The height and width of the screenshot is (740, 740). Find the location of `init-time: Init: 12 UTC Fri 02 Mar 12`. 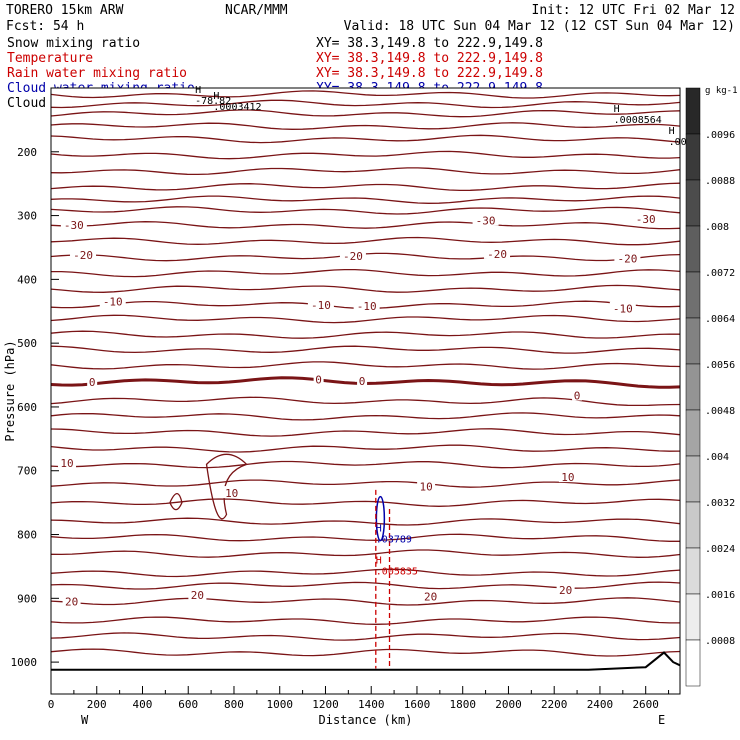

init-time: Init: 12 UTC Fri 02 Mar 12 is located at coordinates (634, 10).